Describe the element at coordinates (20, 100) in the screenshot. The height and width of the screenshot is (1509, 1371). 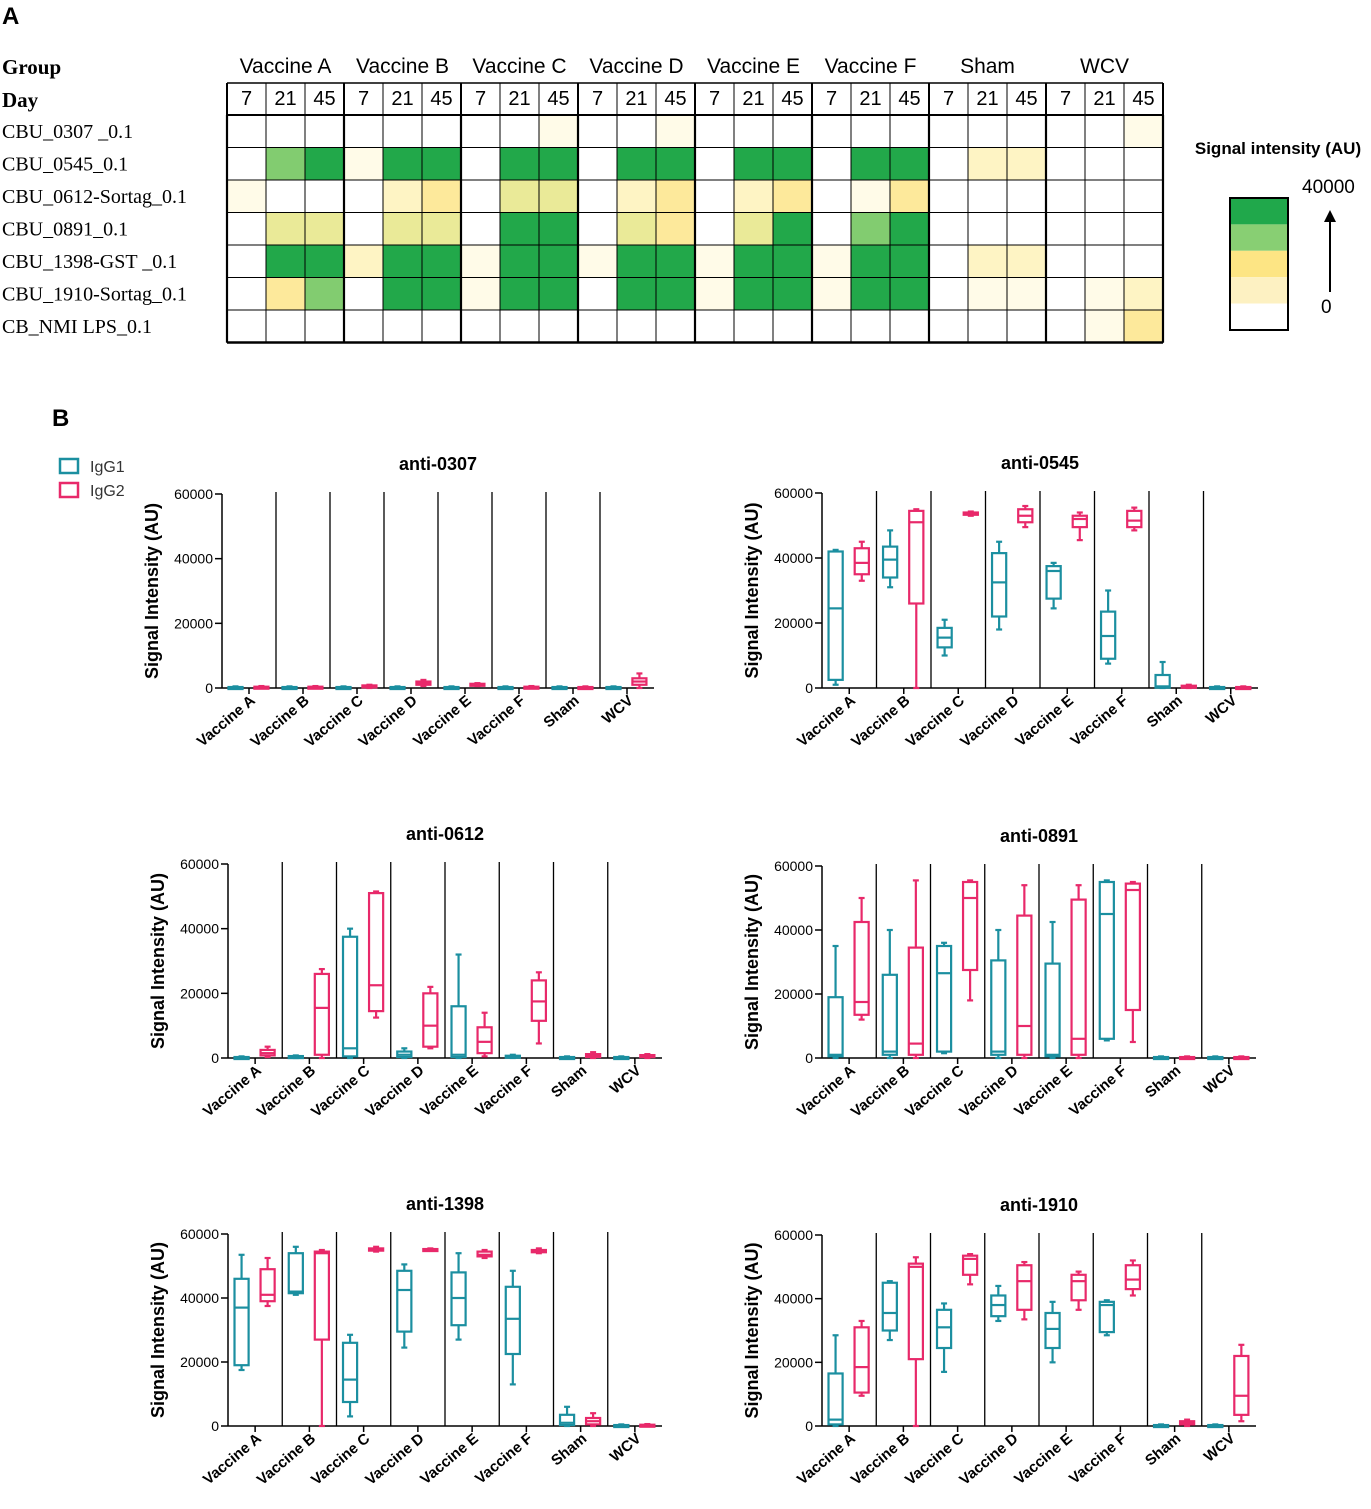
I see `day-row-header: Day` at that location.